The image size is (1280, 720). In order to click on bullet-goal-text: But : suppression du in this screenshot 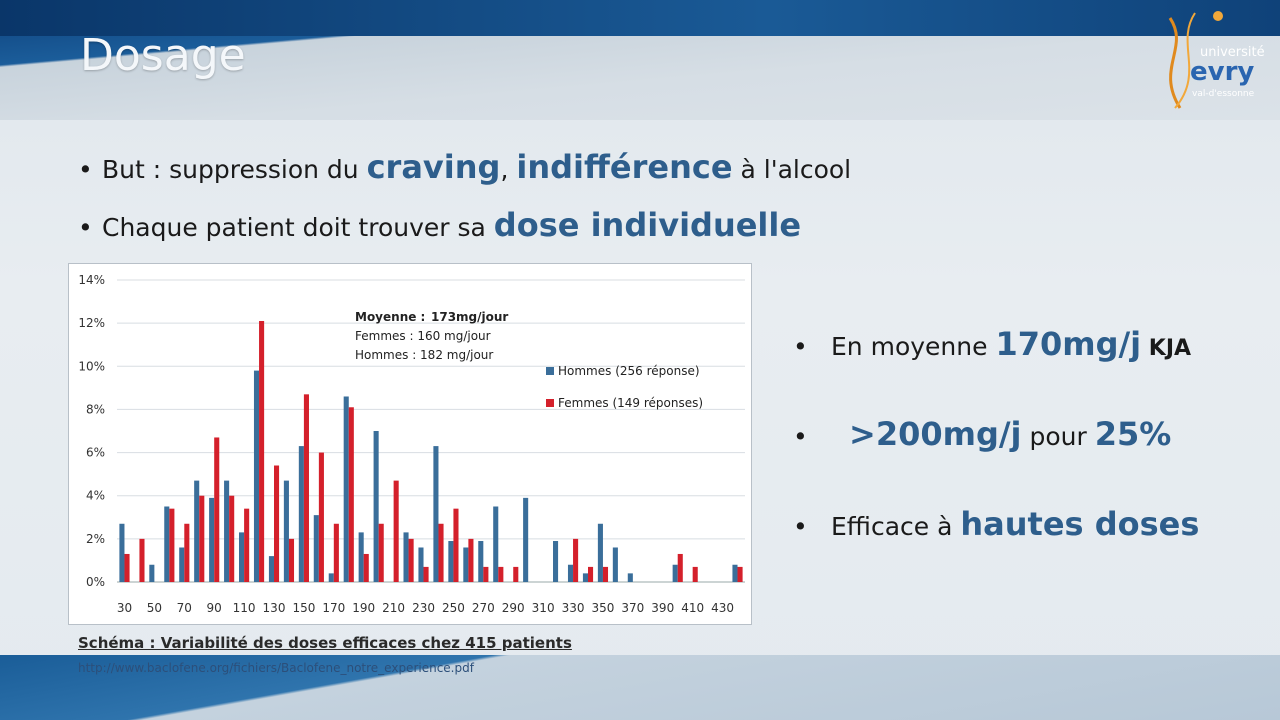, I will do `click(234, 169)`.